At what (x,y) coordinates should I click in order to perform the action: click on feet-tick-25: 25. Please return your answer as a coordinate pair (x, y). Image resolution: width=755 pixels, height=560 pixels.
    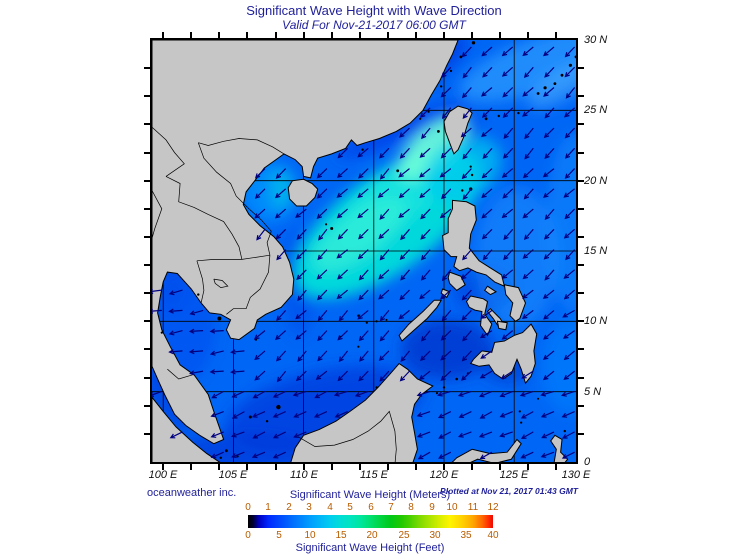
    Looking at the image, I should click on (404, 535).